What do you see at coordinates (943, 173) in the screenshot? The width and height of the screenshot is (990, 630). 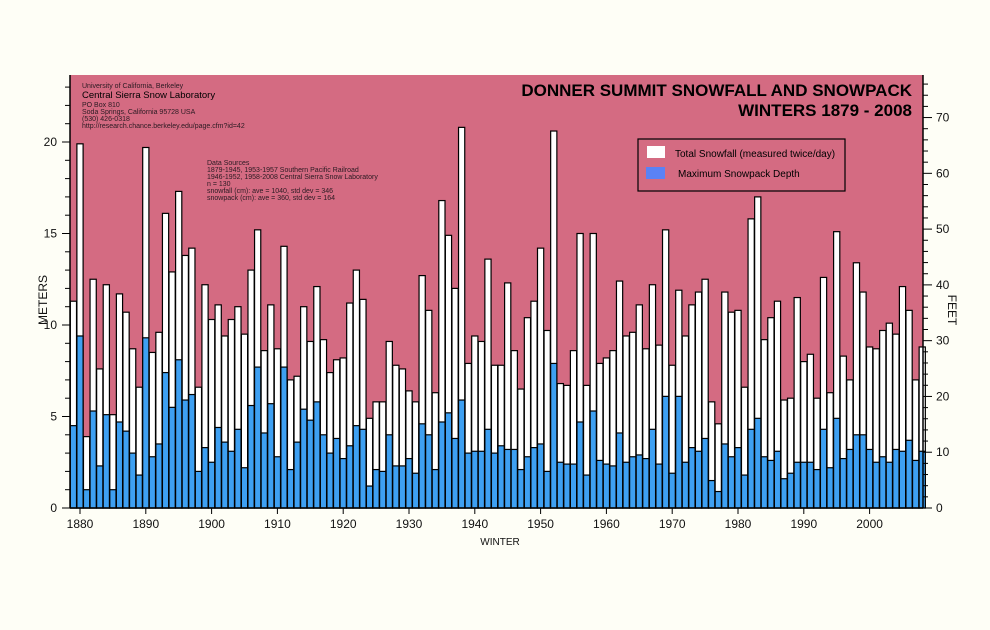 I see `y-right-tick-label: 60` at bounding box center [943, 173].